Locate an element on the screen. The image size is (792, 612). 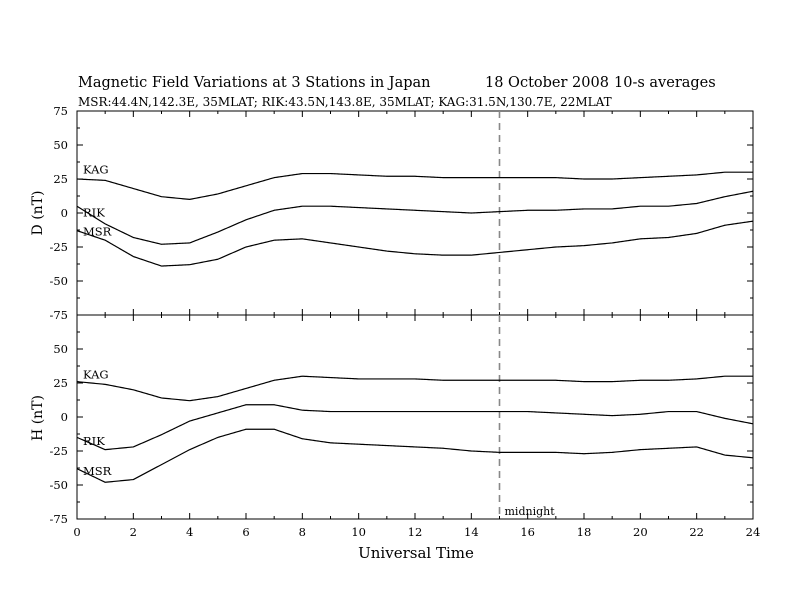
midnight-annotation: midnight is located at coordinates (530, 511).